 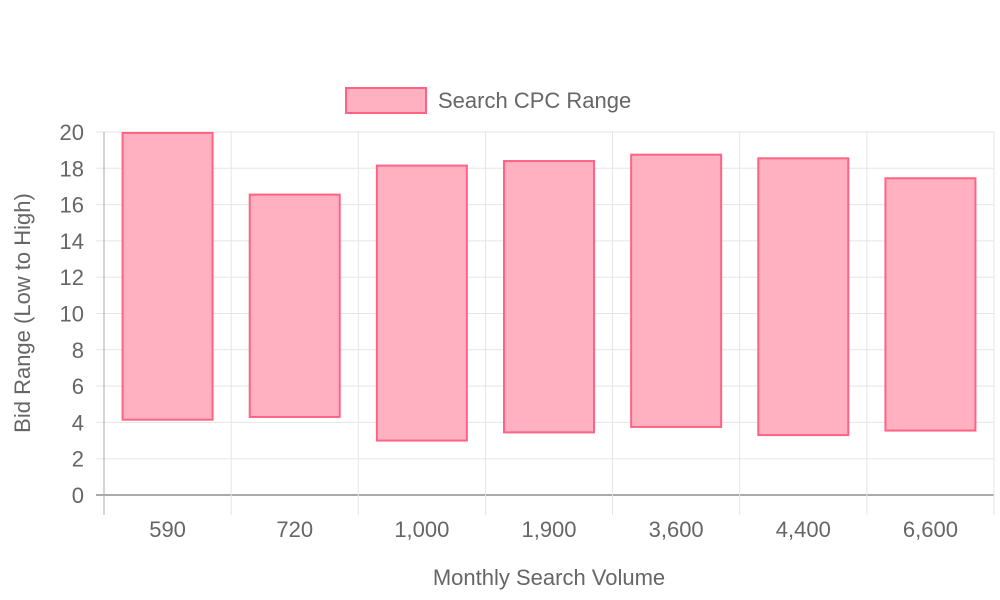 What do you see at coordinates (72, 241) in the screenshot?
I see `y-tick-label: 14` at bounding box center [72, 241].